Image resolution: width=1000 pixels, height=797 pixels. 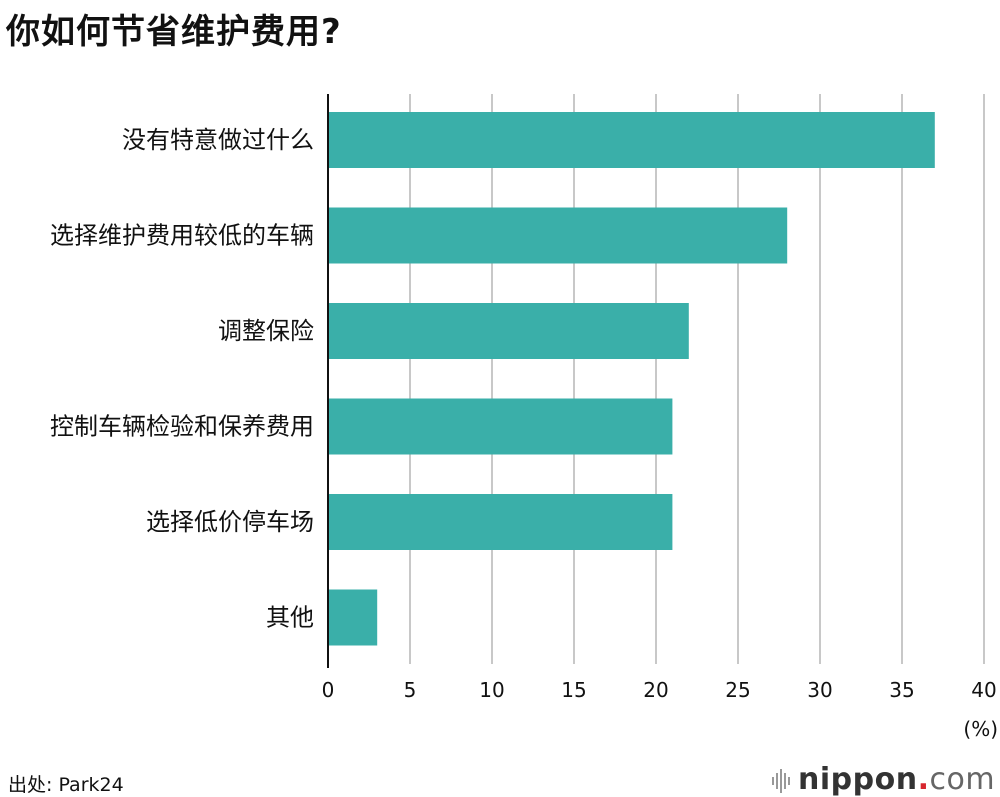 I want to click on logo-name: nippon, so click(x=858, y=779).